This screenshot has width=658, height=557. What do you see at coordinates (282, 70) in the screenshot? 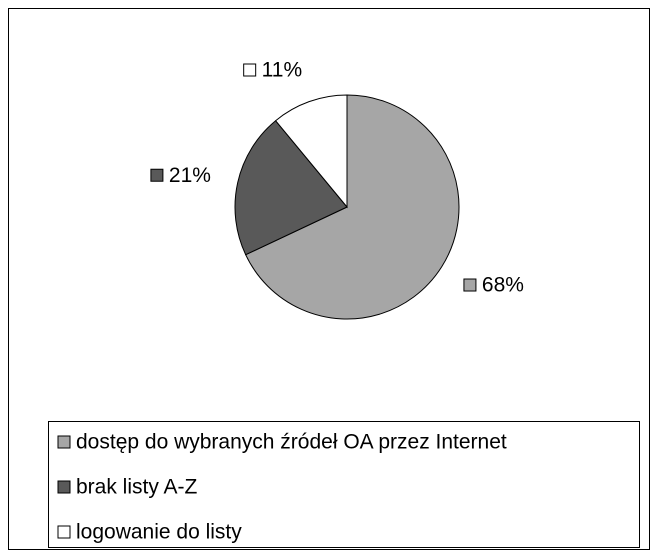
I see `data-label: 11%` at bounding box center [282, 70].